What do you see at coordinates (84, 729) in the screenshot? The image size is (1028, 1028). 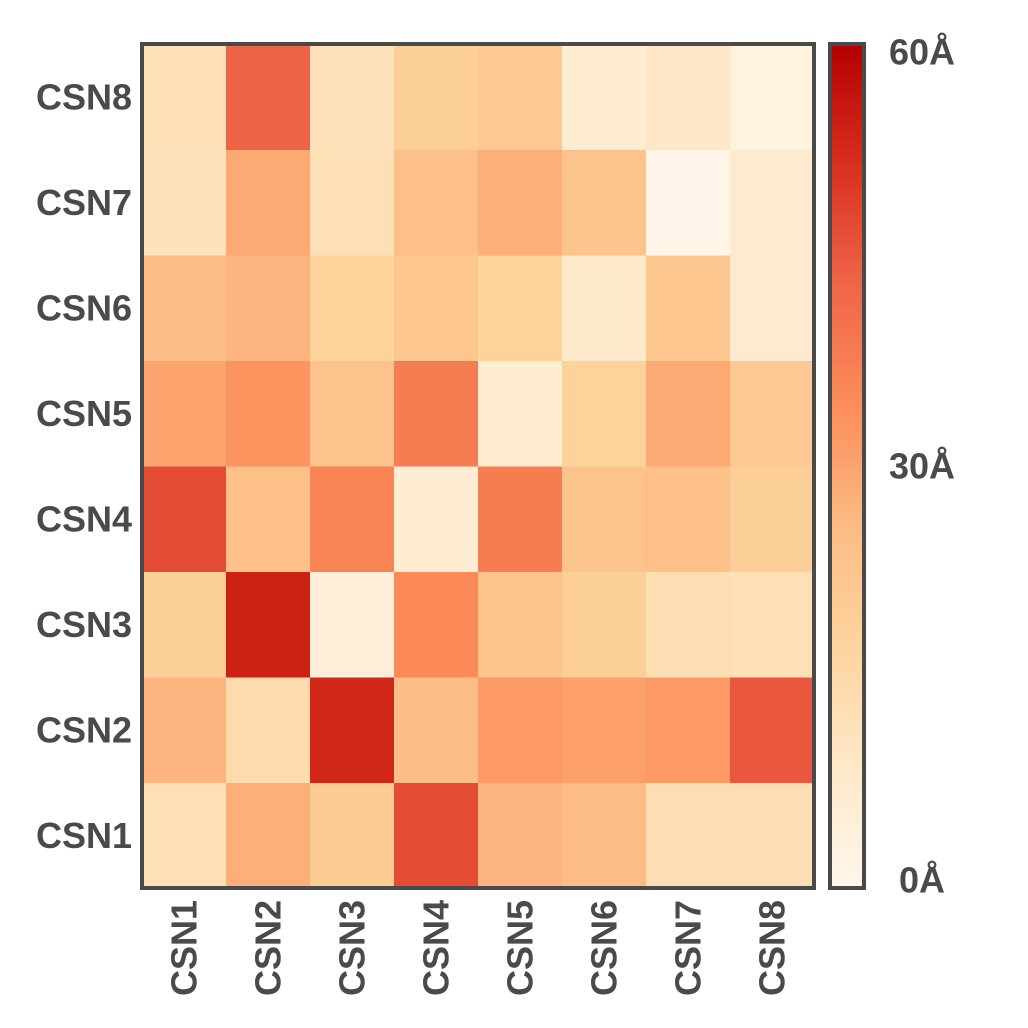 I see `y-tick-label-csn2: CSN2` at bounding box center [84, 729].